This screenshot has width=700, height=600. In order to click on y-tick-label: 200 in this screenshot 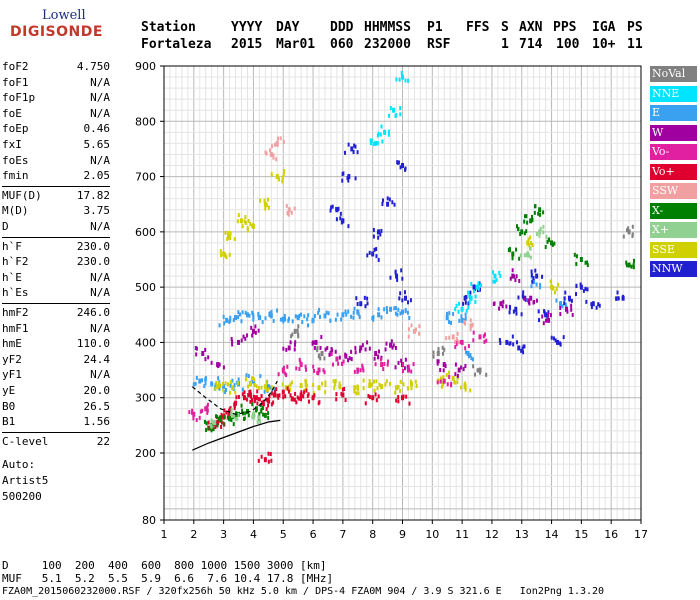, I will do `click(145, 453)`.